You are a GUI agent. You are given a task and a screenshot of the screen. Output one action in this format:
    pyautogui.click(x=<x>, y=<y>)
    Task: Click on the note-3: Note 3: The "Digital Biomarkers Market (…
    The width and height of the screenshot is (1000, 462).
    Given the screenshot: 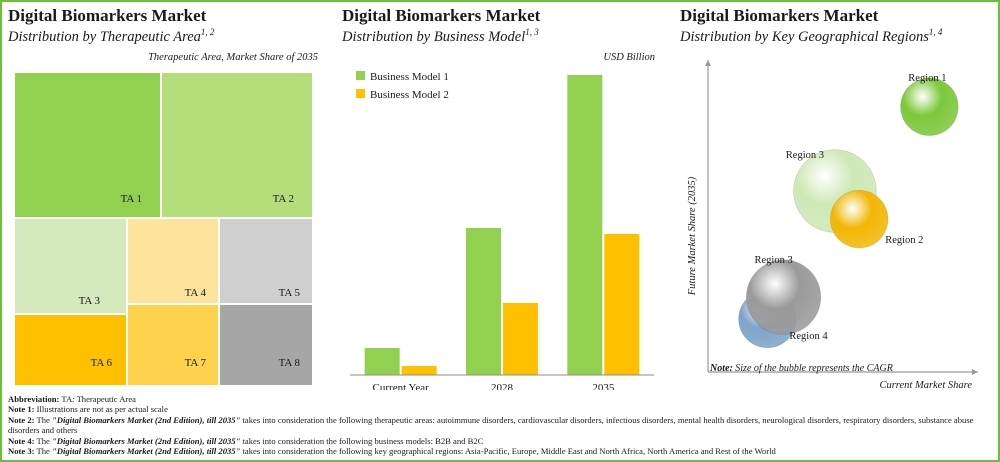 What is the action you would take?
    pyautogui.click(x=500, y=451)
    